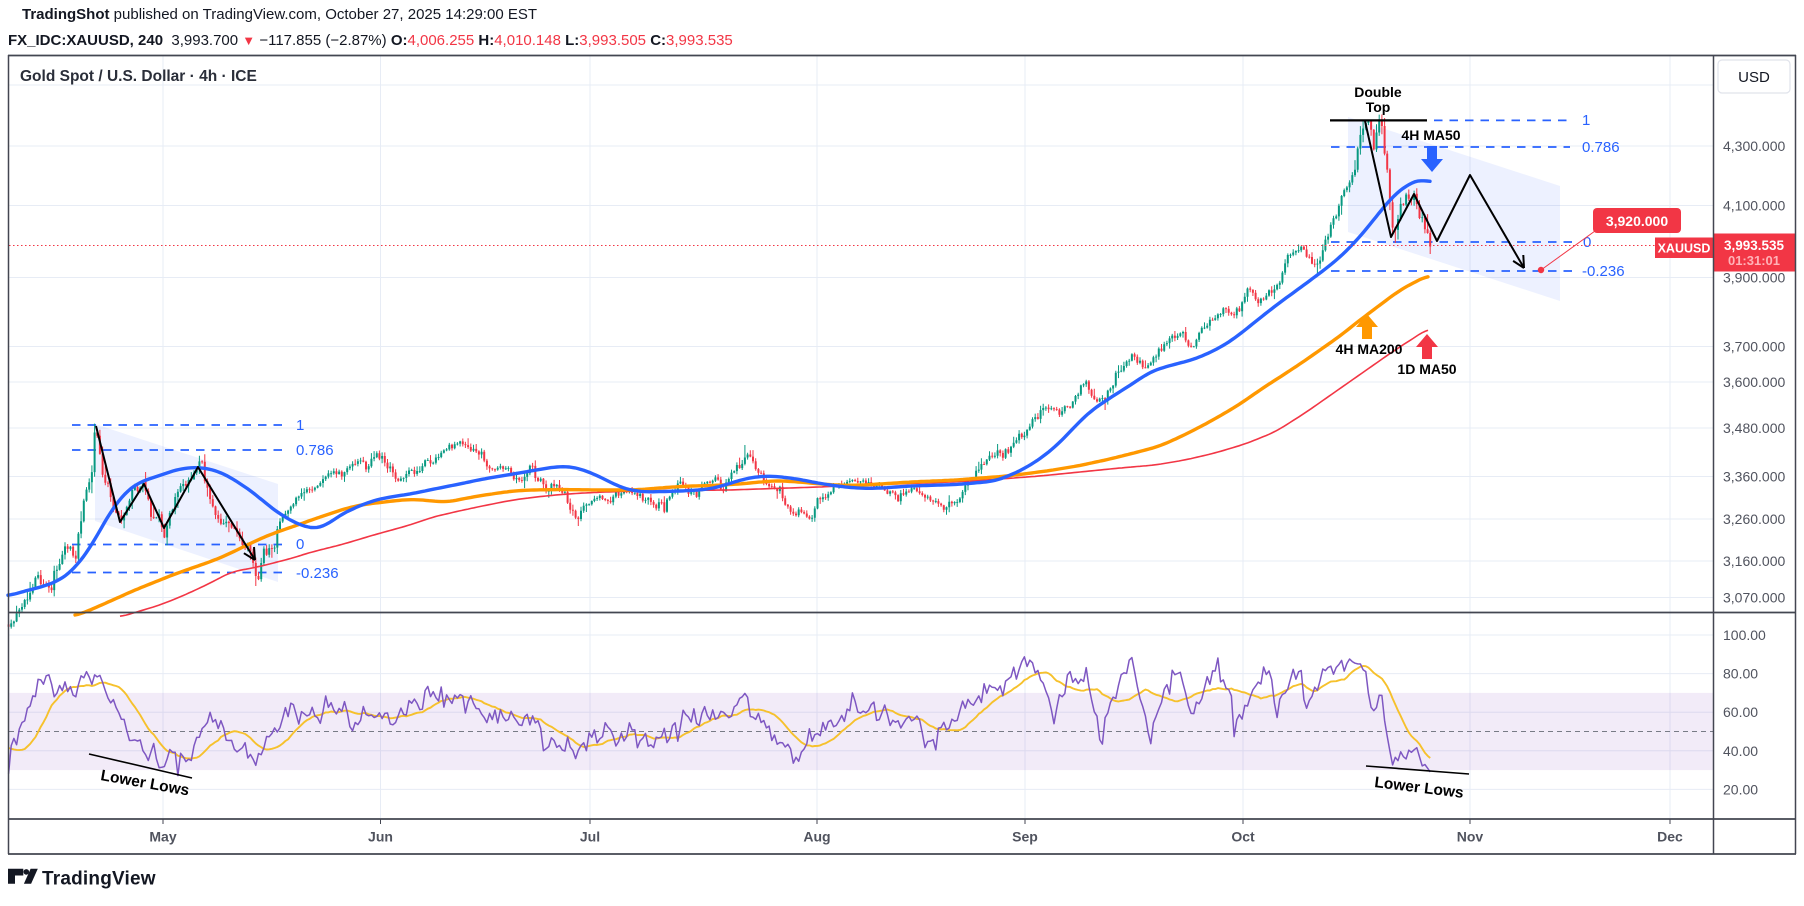 The image size is (1804, 906). I want to click on svg-text: 3,070.000, so click(1754, 598).